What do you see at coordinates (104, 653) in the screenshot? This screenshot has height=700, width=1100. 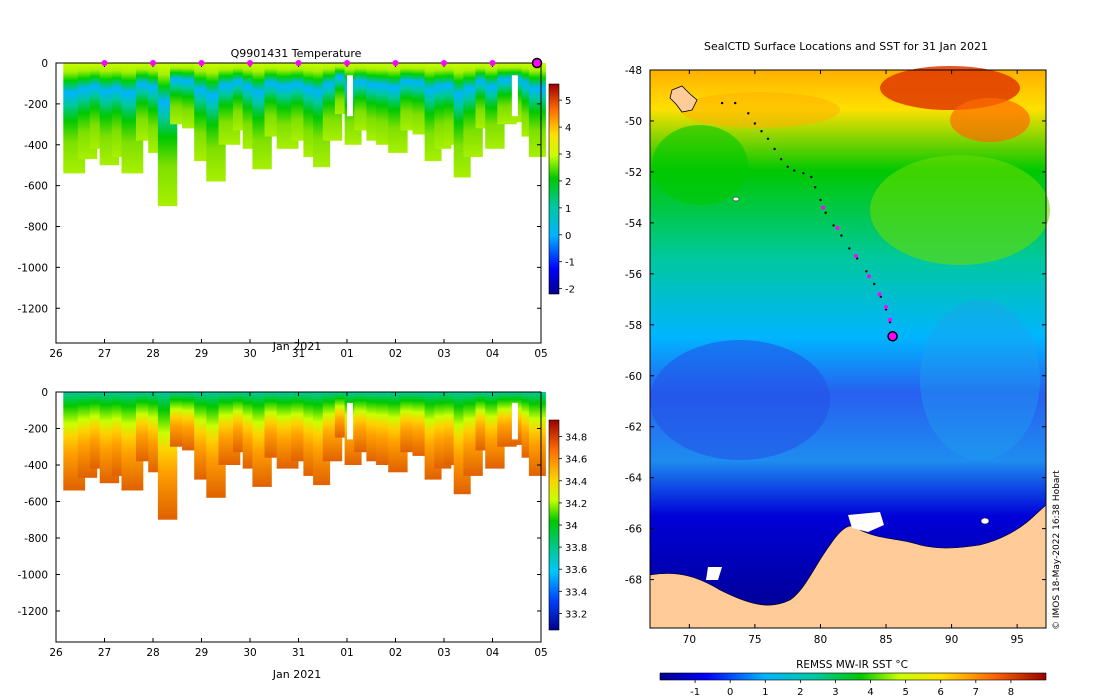 I see `x-tick-label: 27` at bounding box center [104, 653].